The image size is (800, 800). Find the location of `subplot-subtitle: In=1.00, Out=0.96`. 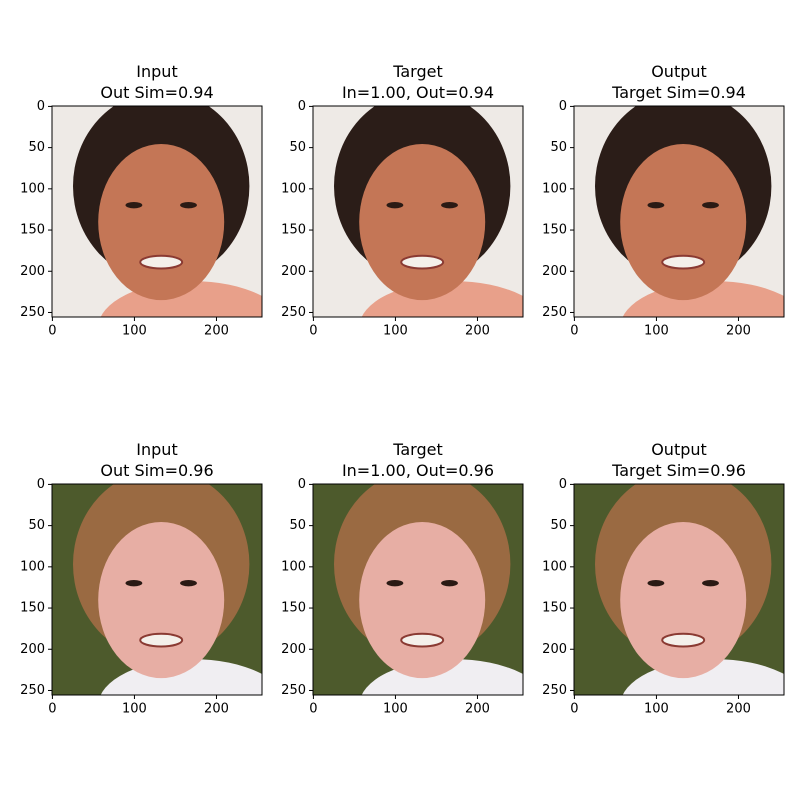

subplot-subtitle: In=1.00, Out=0.96 is located at coordinates (418, 470).